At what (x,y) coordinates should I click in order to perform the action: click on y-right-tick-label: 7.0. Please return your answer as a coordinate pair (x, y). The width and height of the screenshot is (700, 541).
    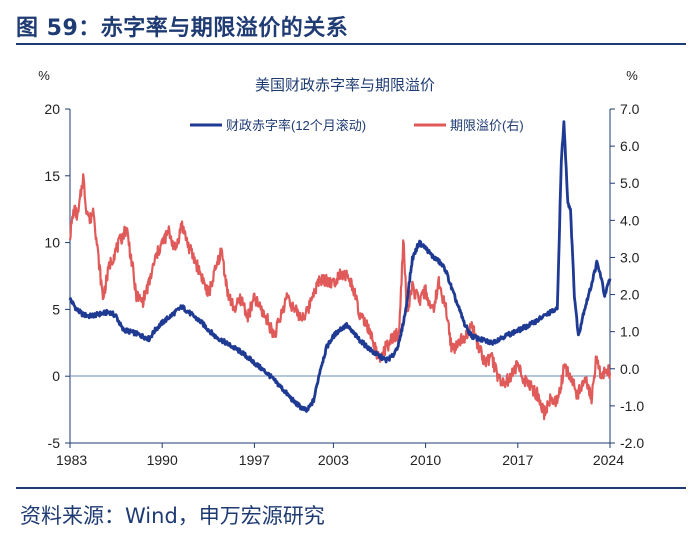
    Looking at the image, I should click on (630, 109).